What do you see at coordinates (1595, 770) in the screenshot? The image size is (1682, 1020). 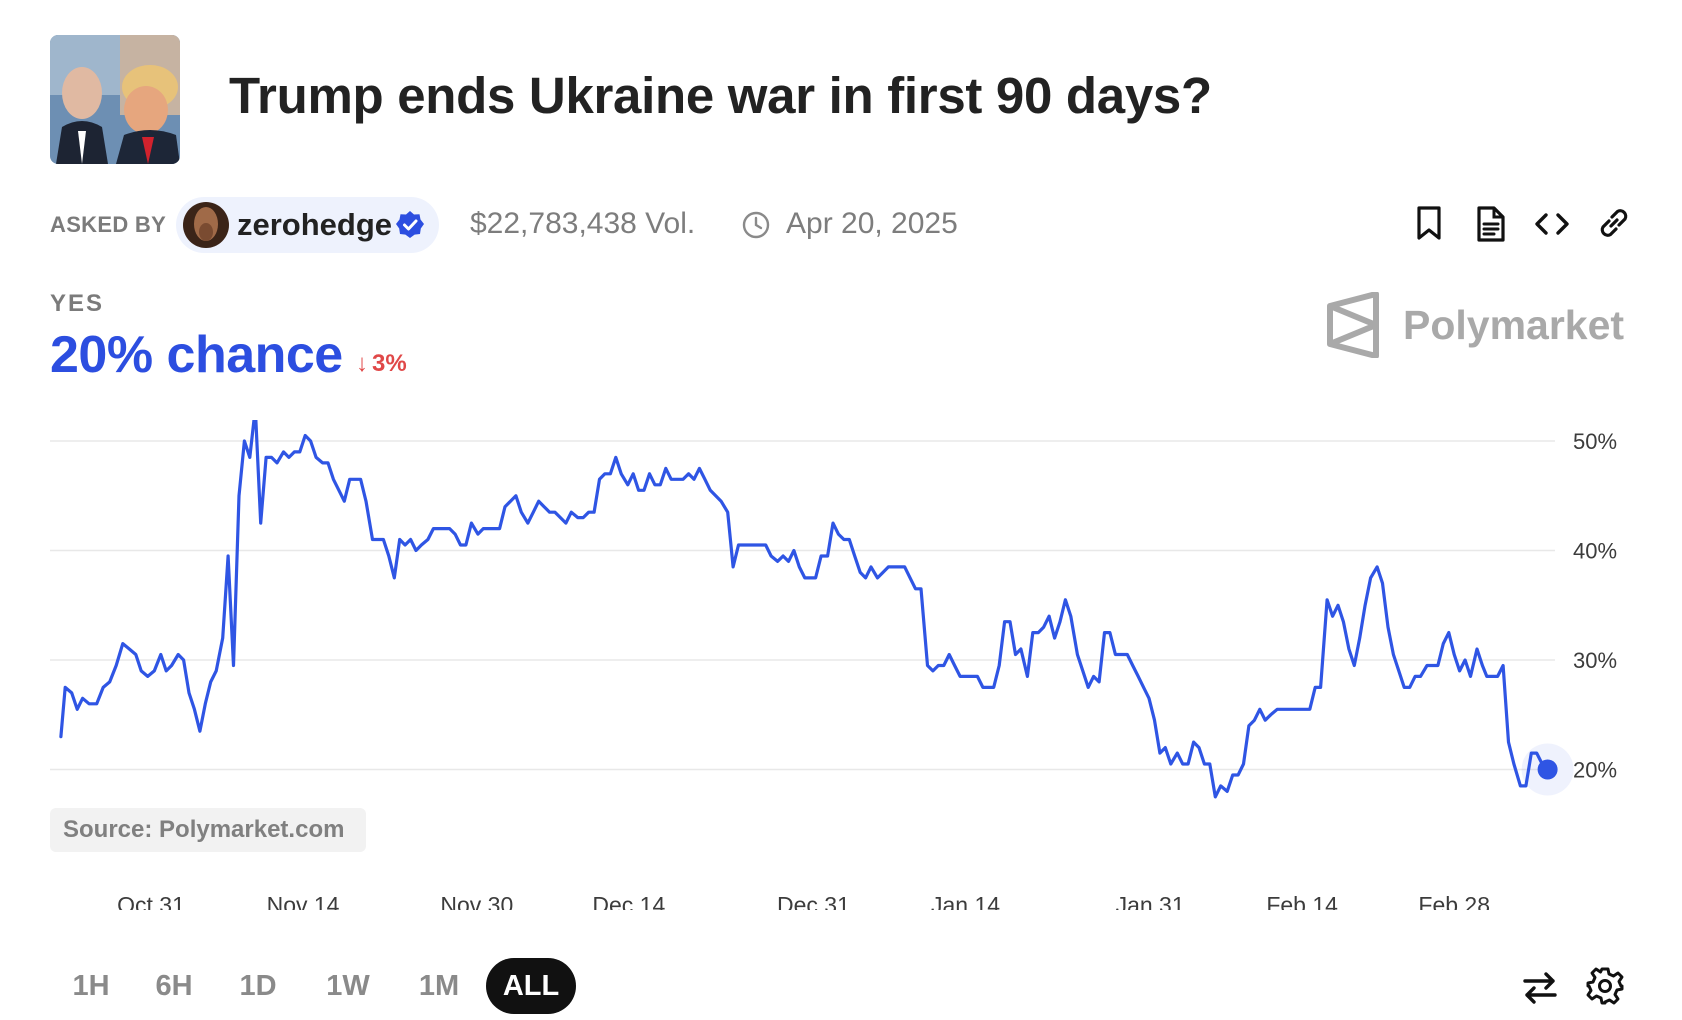 I see `y-tick-label: 20%` at bounding box center [1595, 770].